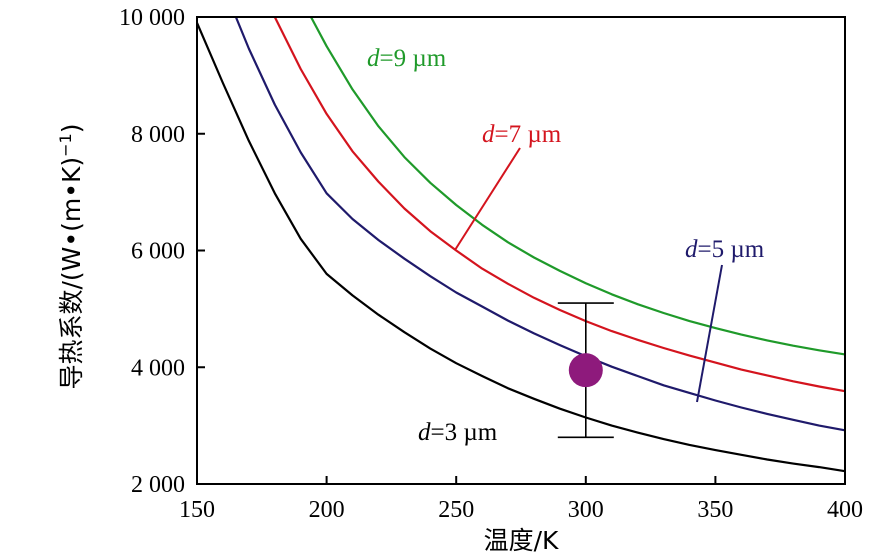 The width and height of the screenshot is (873, 559). I want to click on y-tick-label: 6 000, so click(158, 252).